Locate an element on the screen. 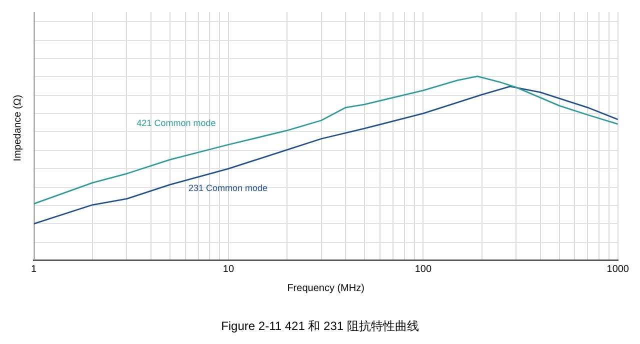  series-label: 231 Common mode is located at coordinates (228, 188).